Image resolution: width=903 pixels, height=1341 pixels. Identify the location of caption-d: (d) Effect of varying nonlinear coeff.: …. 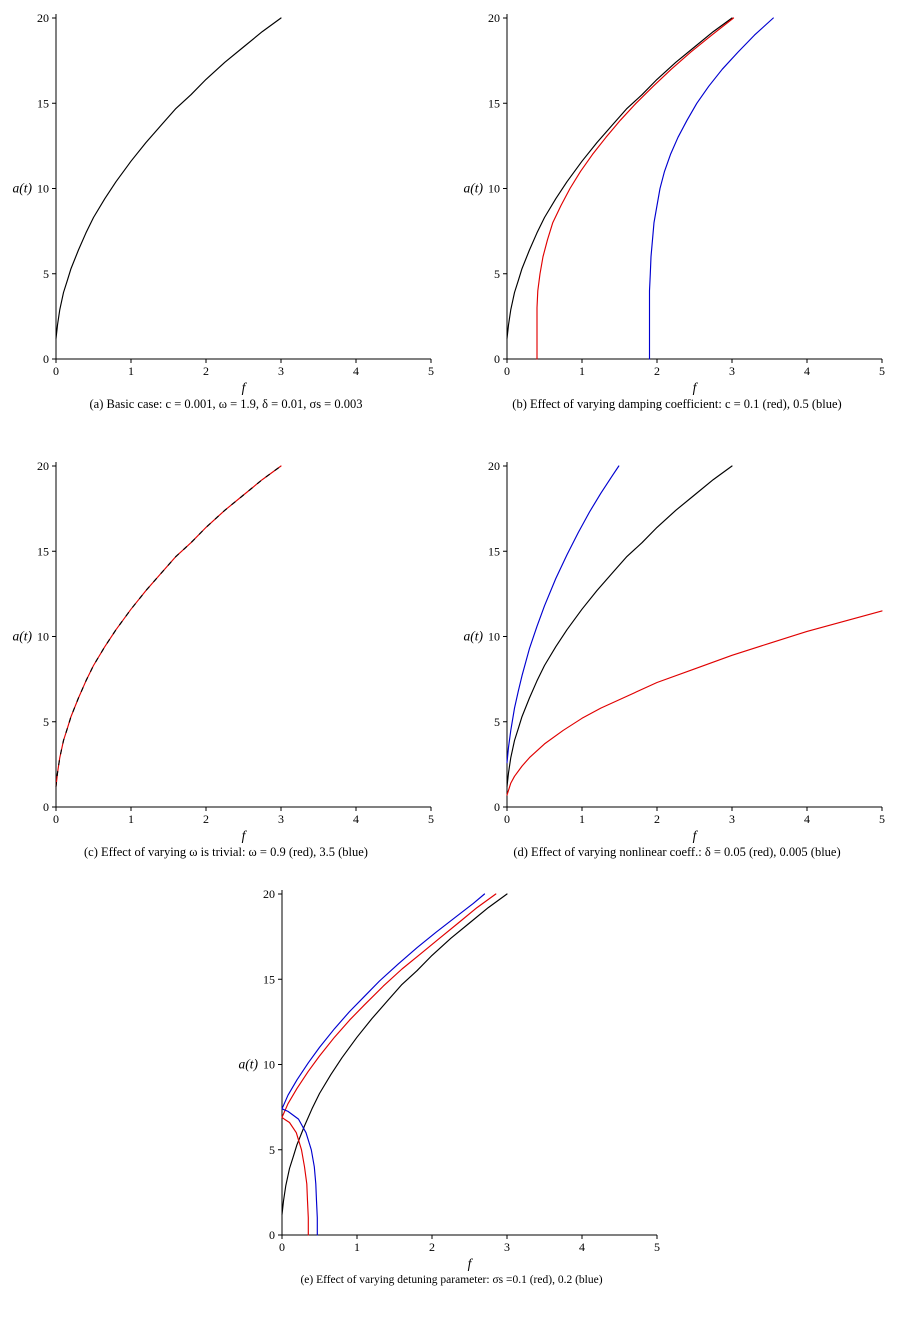
(677, 852).